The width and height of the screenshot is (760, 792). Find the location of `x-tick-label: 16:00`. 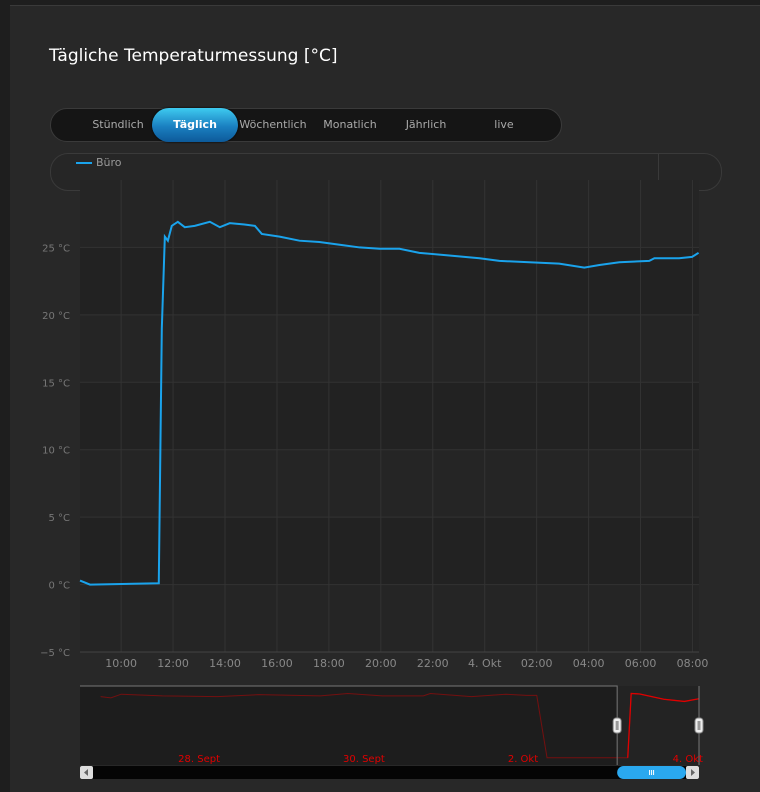

x-tick-label: 16:00 is located at coordinates (277, 663).